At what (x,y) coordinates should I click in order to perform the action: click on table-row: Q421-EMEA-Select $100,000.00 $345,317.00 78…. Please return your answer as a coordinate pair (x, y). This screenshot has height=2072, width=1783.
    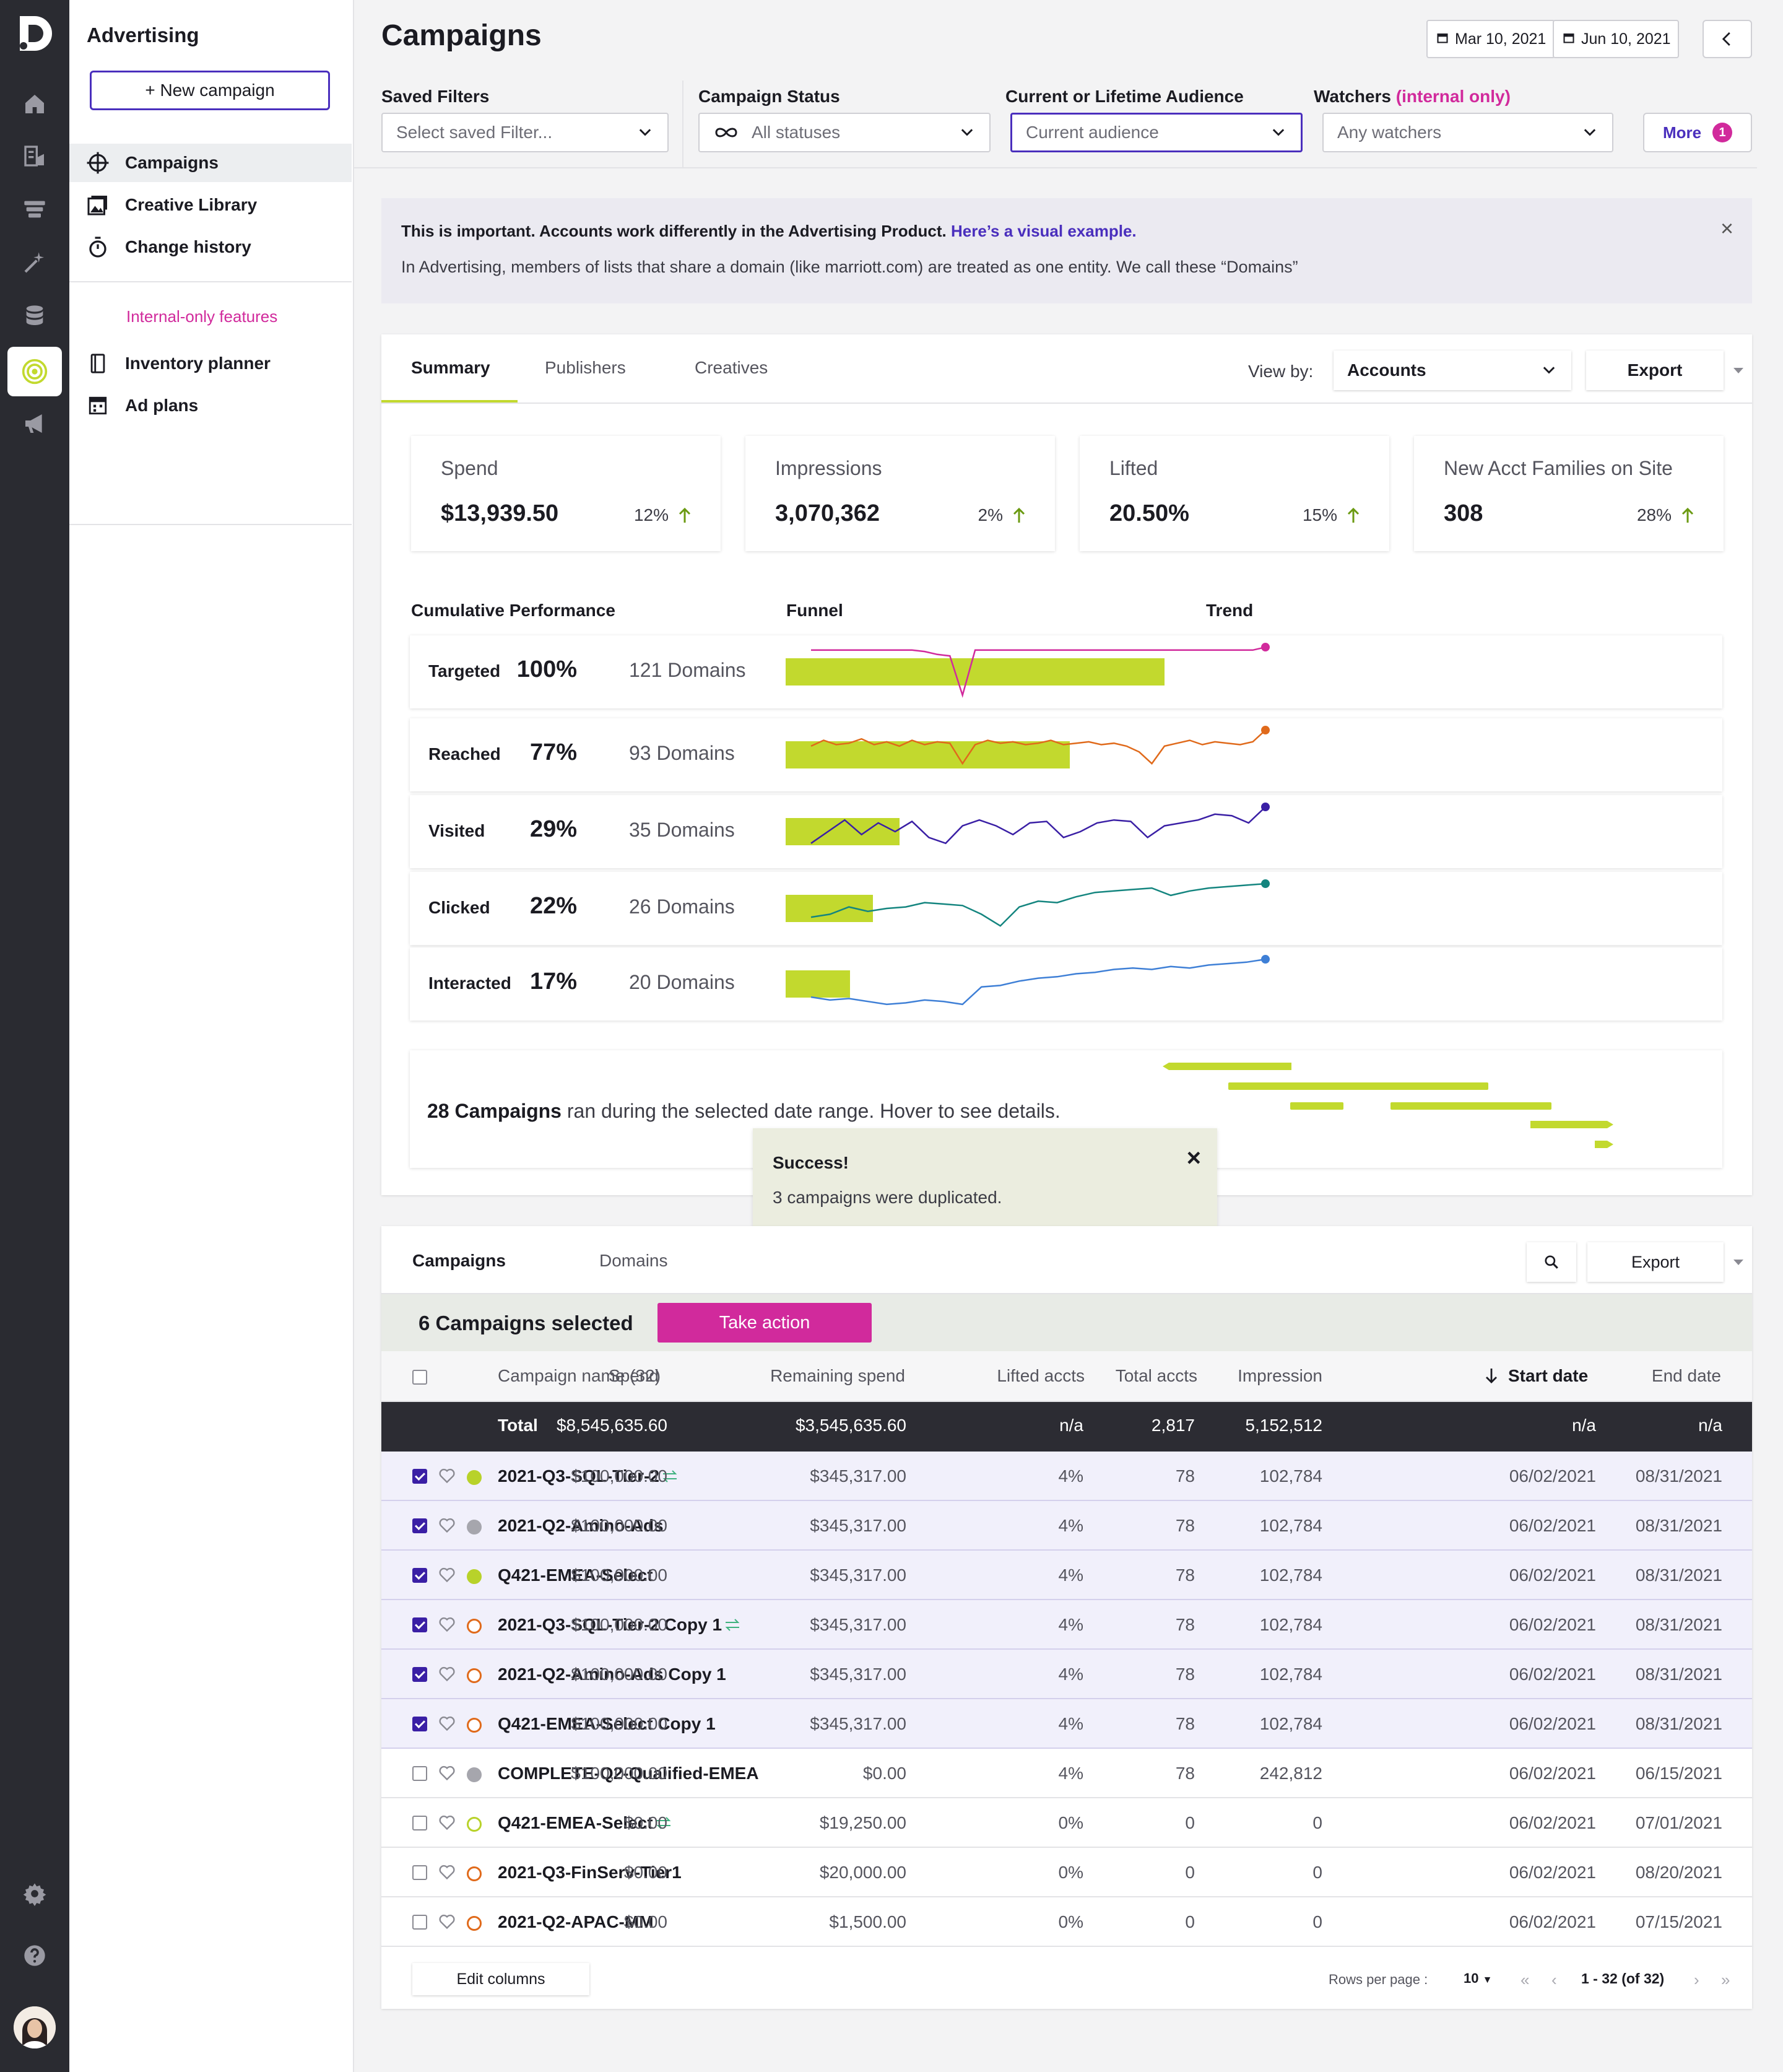
    Looking at the image, I should click on (1066, 1575).